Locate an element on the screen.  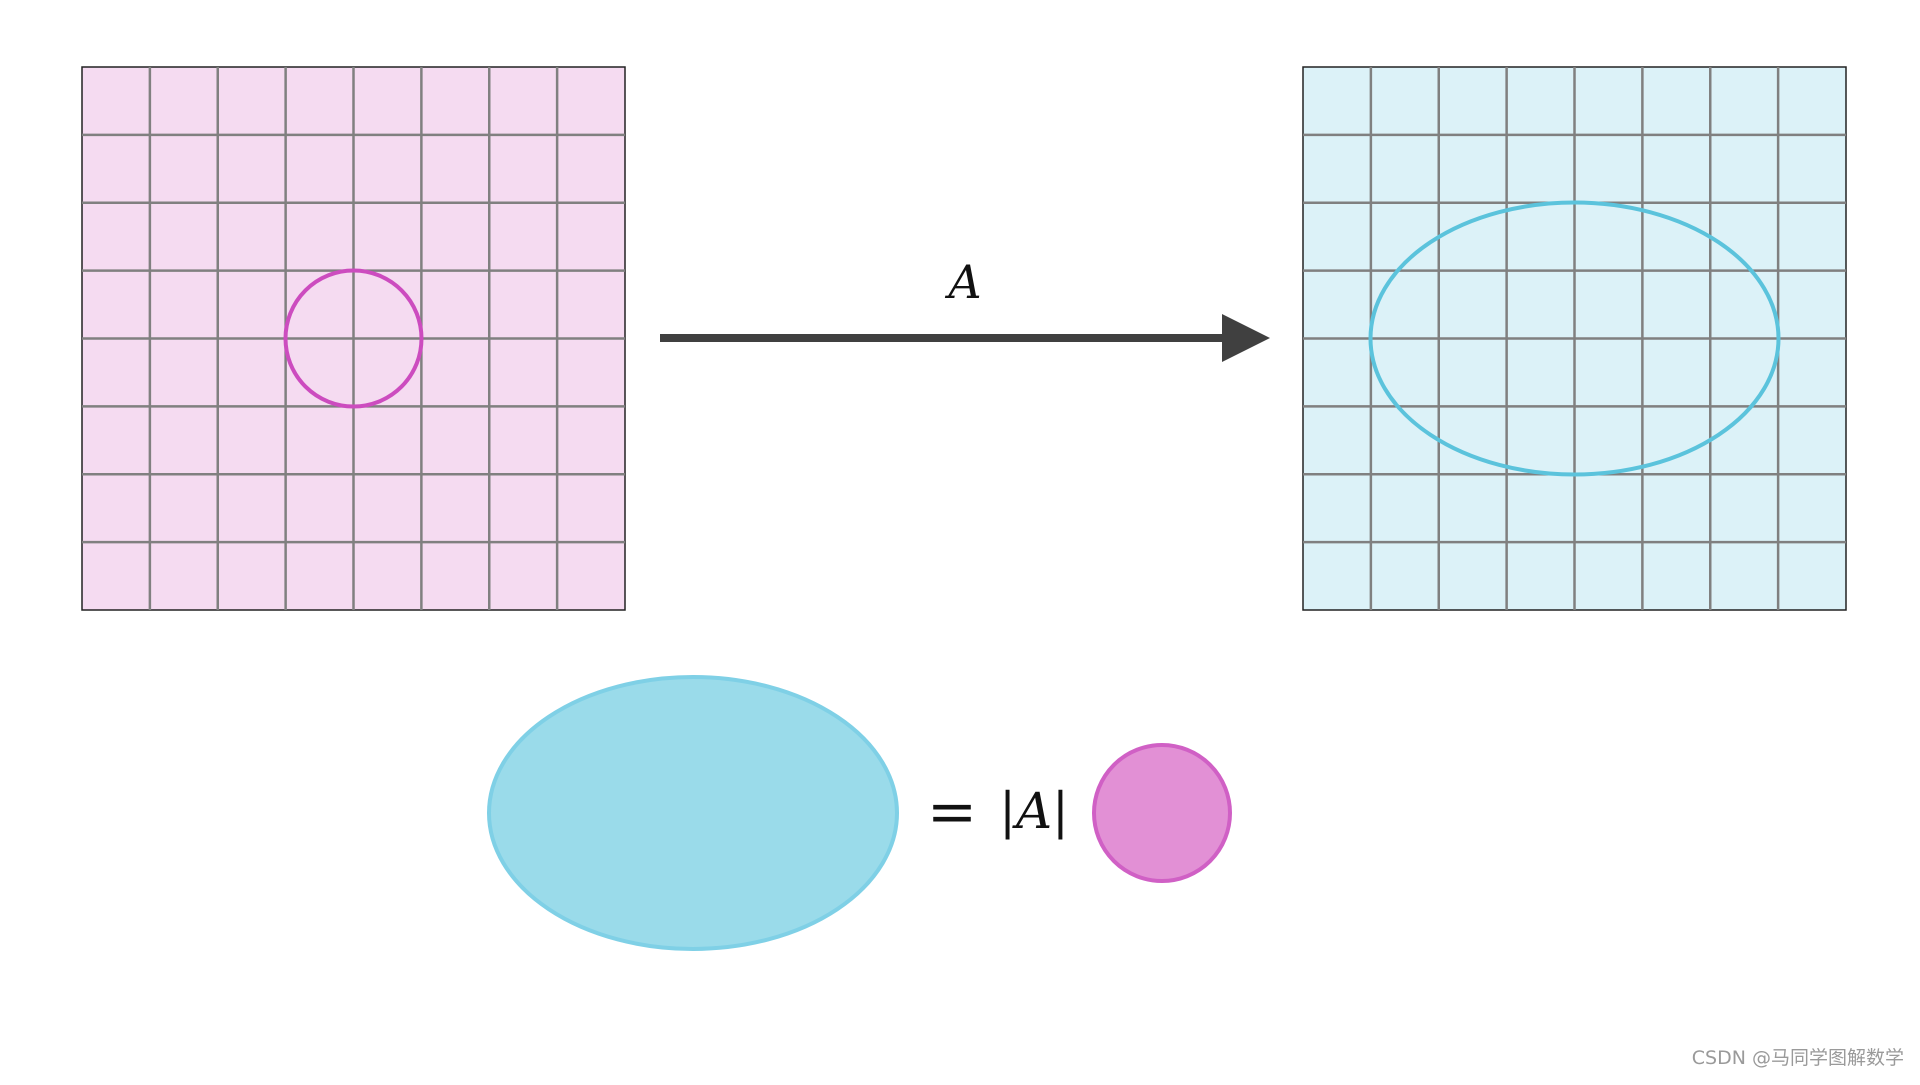
area-equation: = |A| is located at coordinates (859, 813).